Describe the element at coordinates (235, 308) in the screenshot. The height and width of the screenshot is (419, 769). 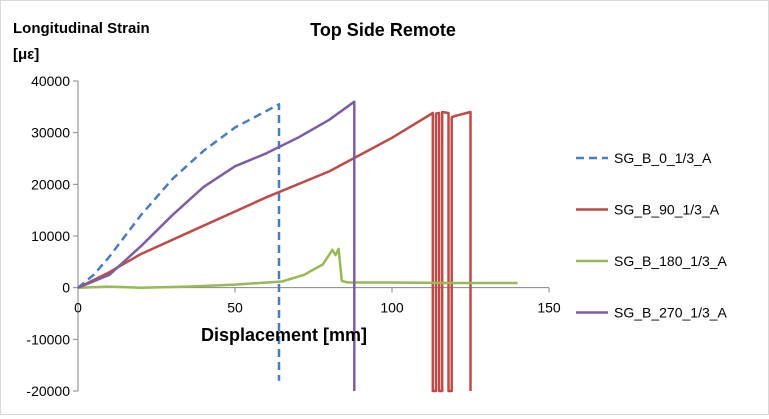
I see `x-tick-label: 50` at that location.